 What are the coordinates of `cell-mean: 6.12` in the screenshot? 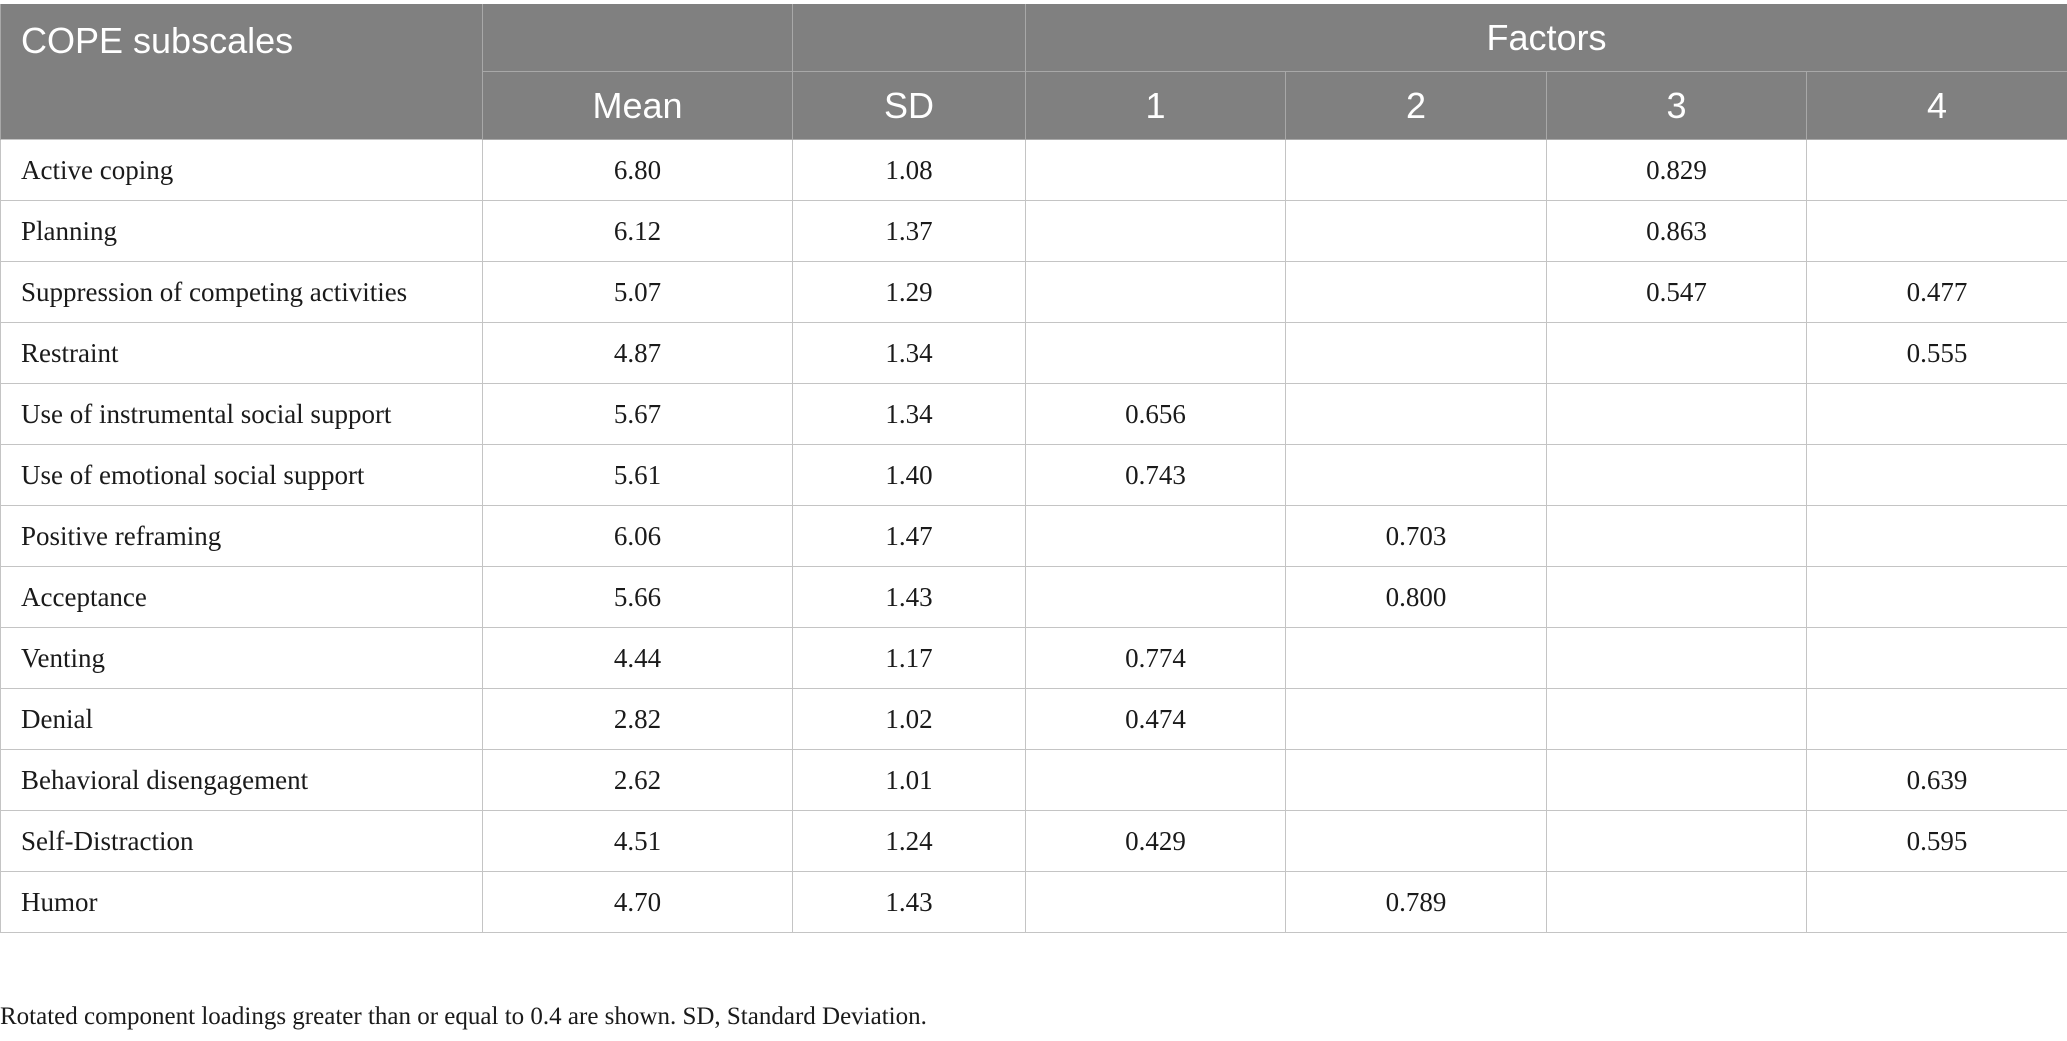 It's located at (637, 231).